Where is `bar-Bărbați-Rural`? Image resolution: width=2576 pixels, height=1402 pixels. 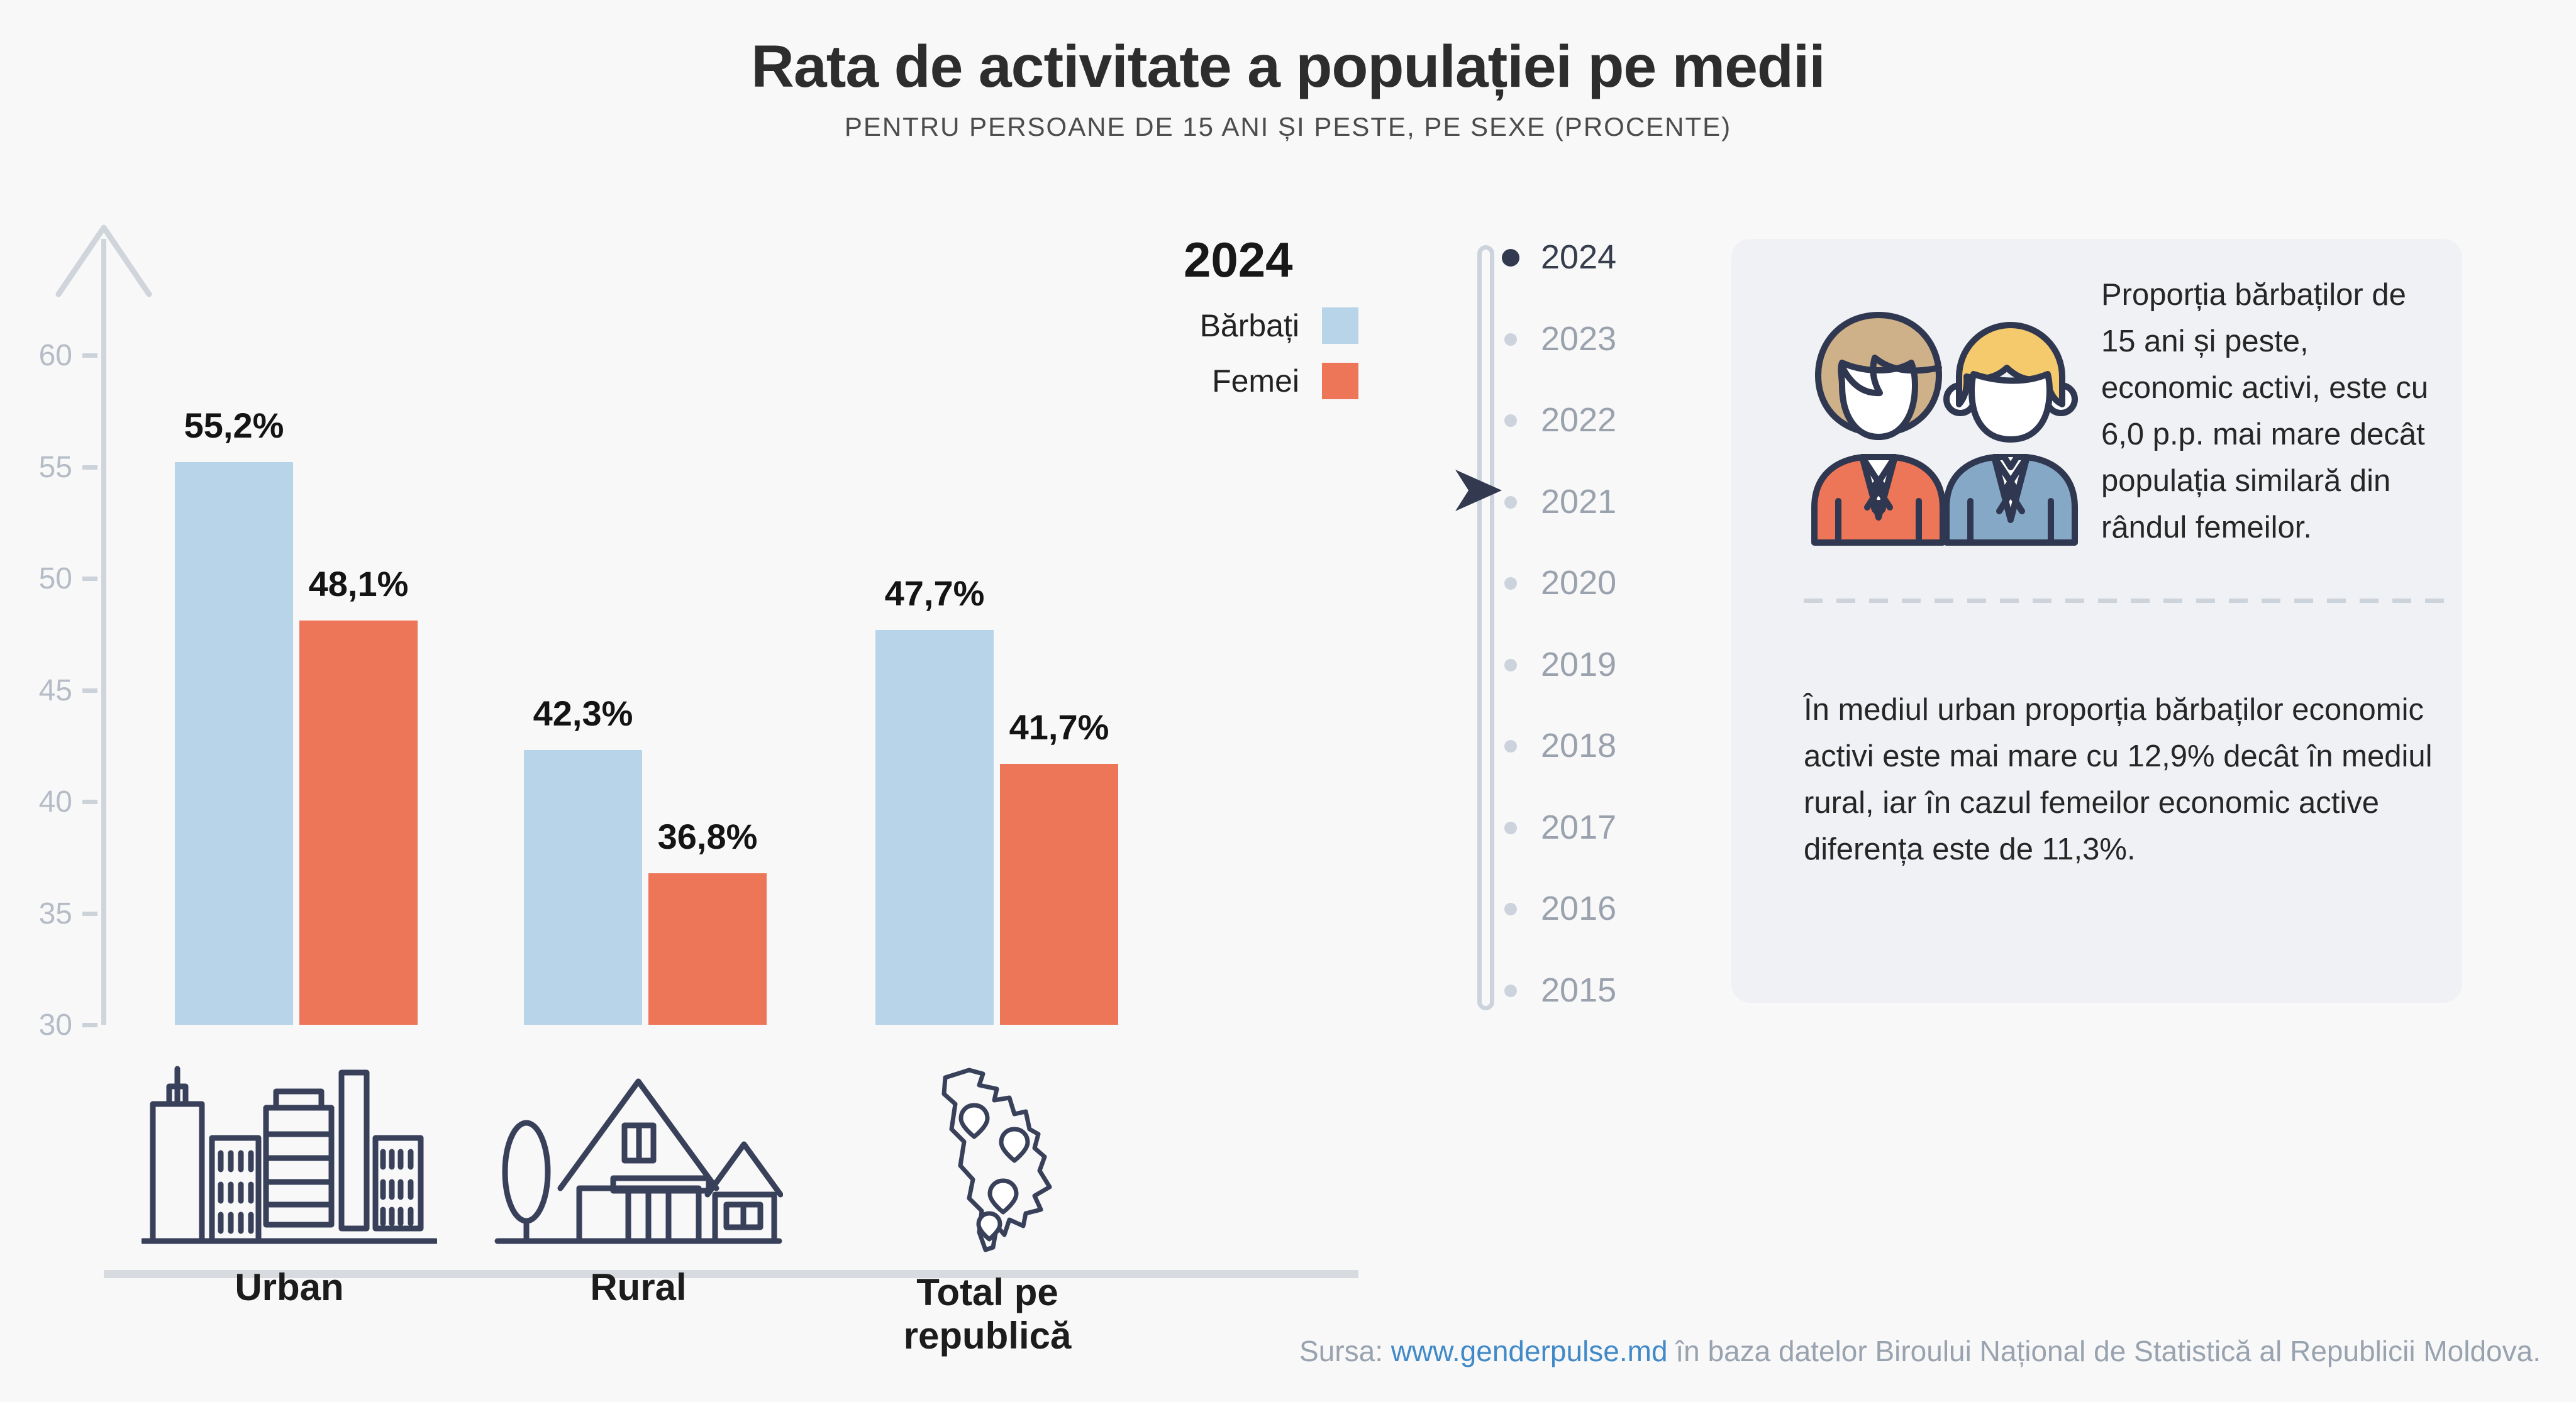
bar-Bărbați-Rural is located at coordinates (583, 887).